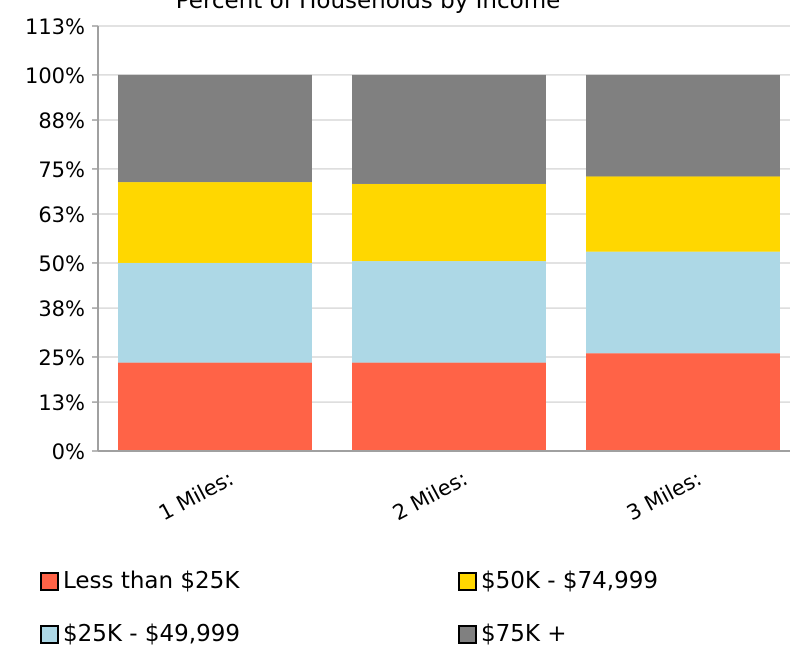 The height and width of the screenshot is (662, 790). I want to click on y-tick-label: 88%, so click(61, 121).